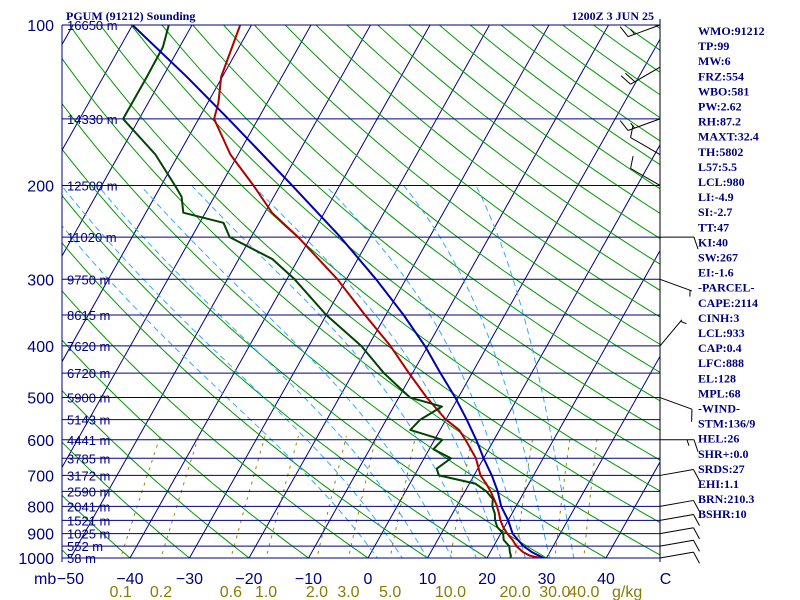  Describe the element at coordinates (719, 393) in the screenshot. I see `index-value: MPL:68` at that location.